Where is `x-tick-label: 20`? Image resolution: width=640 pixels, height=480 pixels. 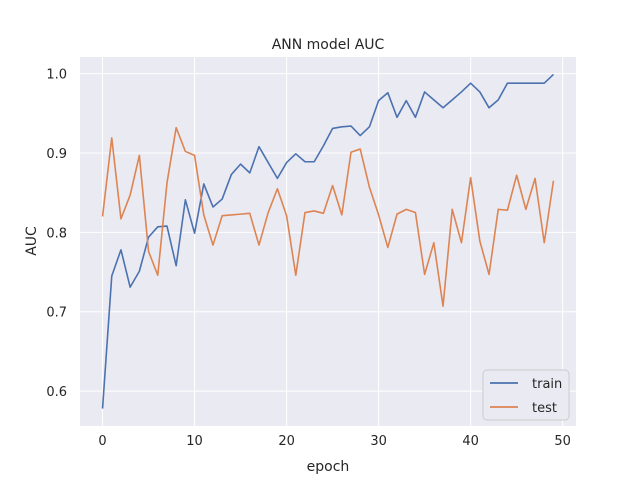 x-tick-label: 20 is located at coordinates (286, 441).